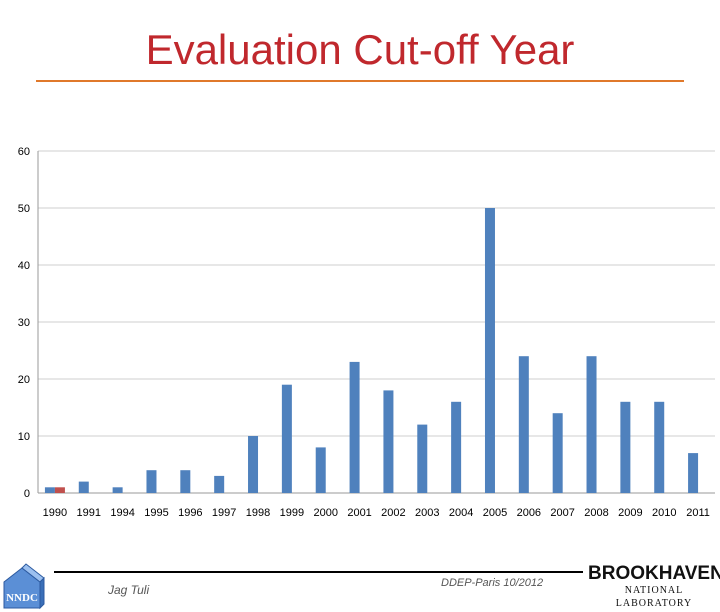 This screenshot has width=720, height=612. Describe the element at coordinates (664, 513) in the screenshot. I see `x-tick-label: 2010` at that location.